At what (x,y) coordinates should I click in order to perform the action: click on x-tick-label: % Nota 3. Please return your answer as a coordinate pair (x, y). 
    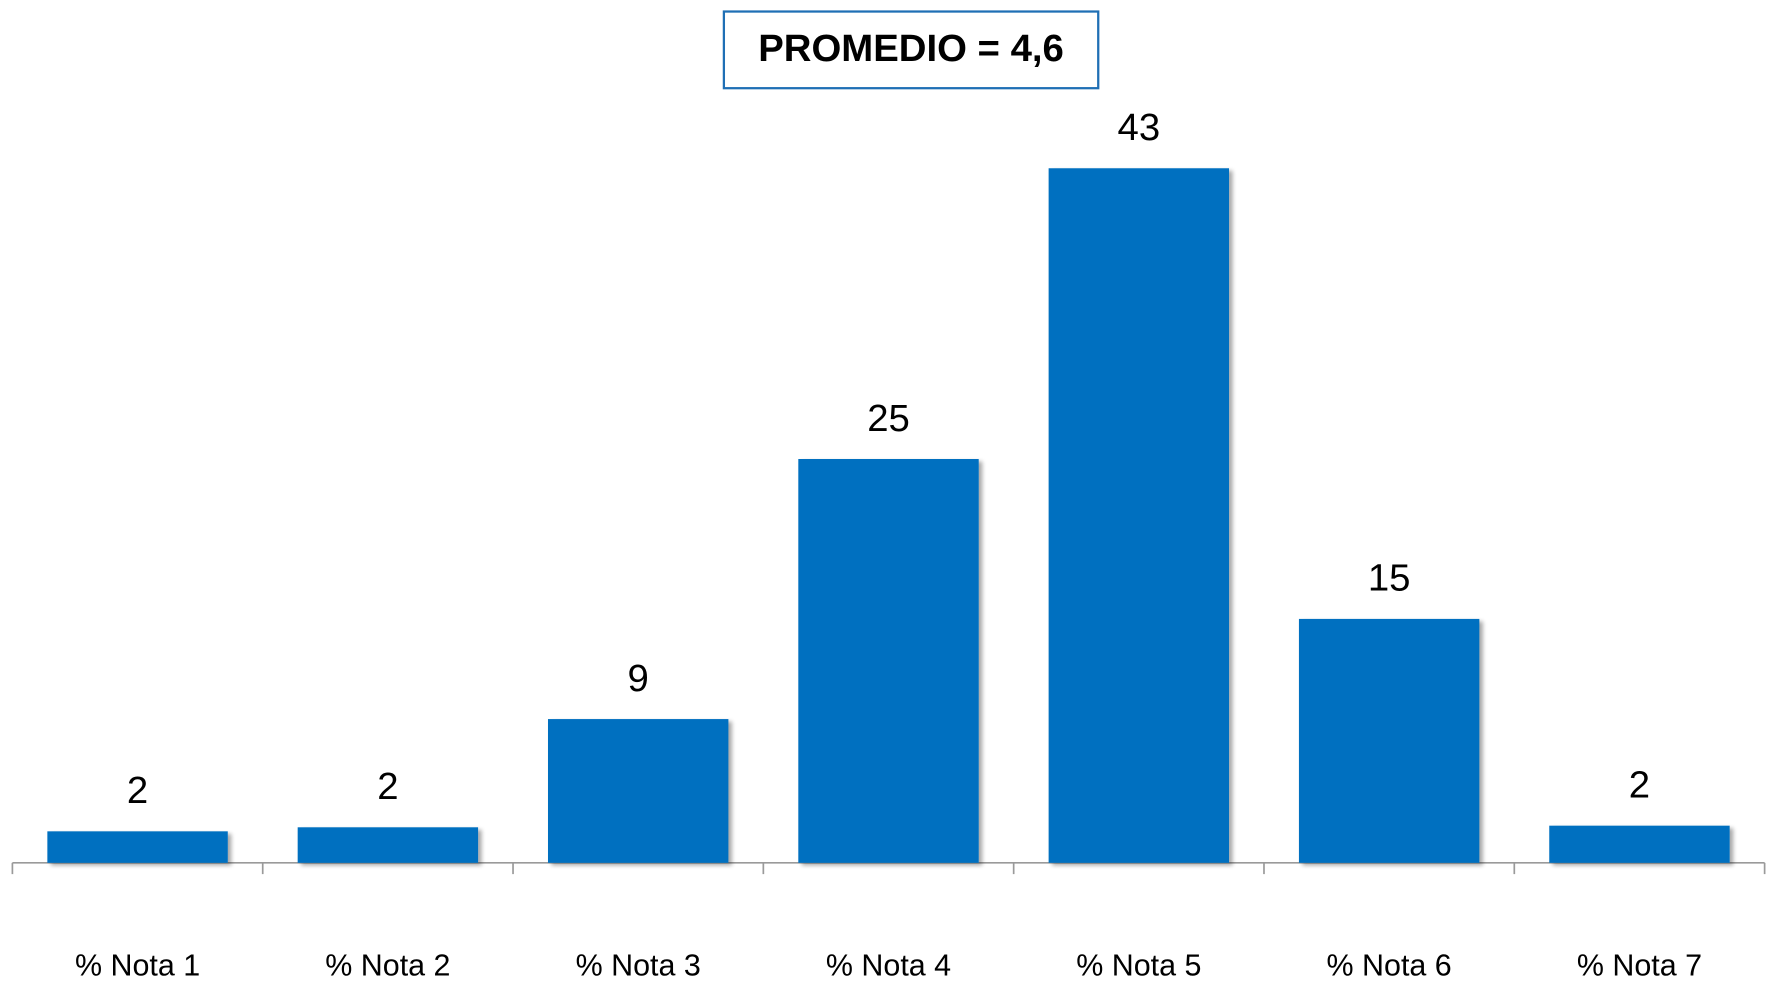
    Looking at the image, I should click on (638, 966).